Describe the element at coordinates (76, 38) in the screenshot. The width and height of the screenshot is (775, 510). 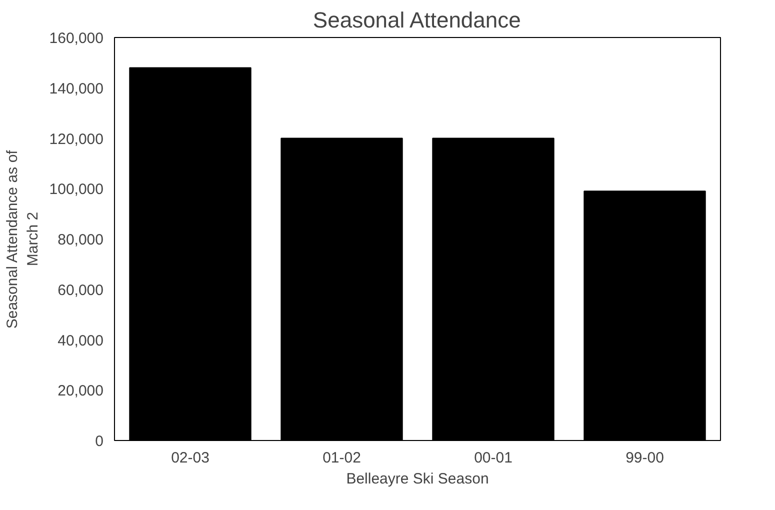
I see `y-tick-label: 160,000` at that location.